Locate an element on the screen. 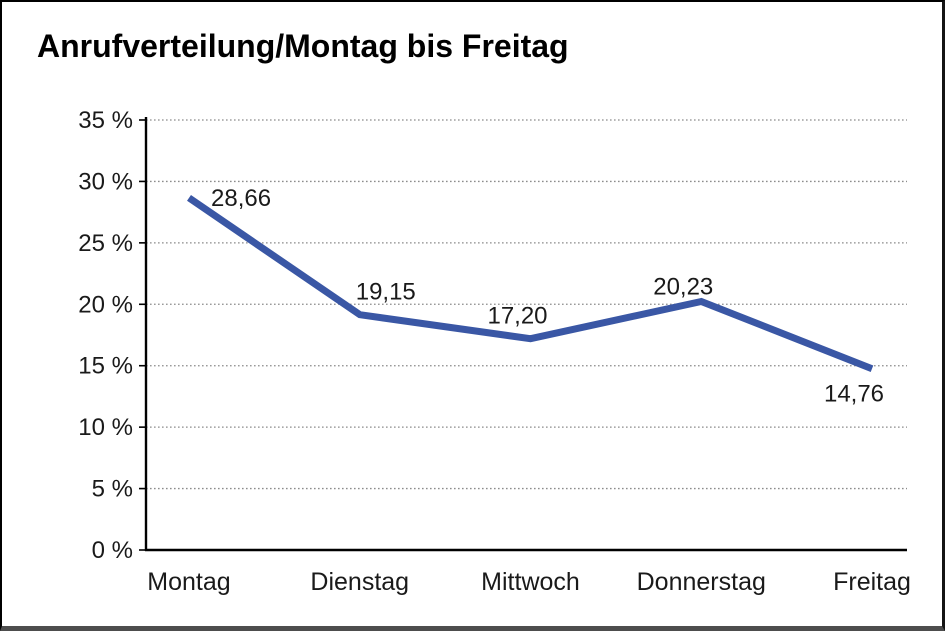  y-tick-label: 25 % is located at coordinates (105, 243).